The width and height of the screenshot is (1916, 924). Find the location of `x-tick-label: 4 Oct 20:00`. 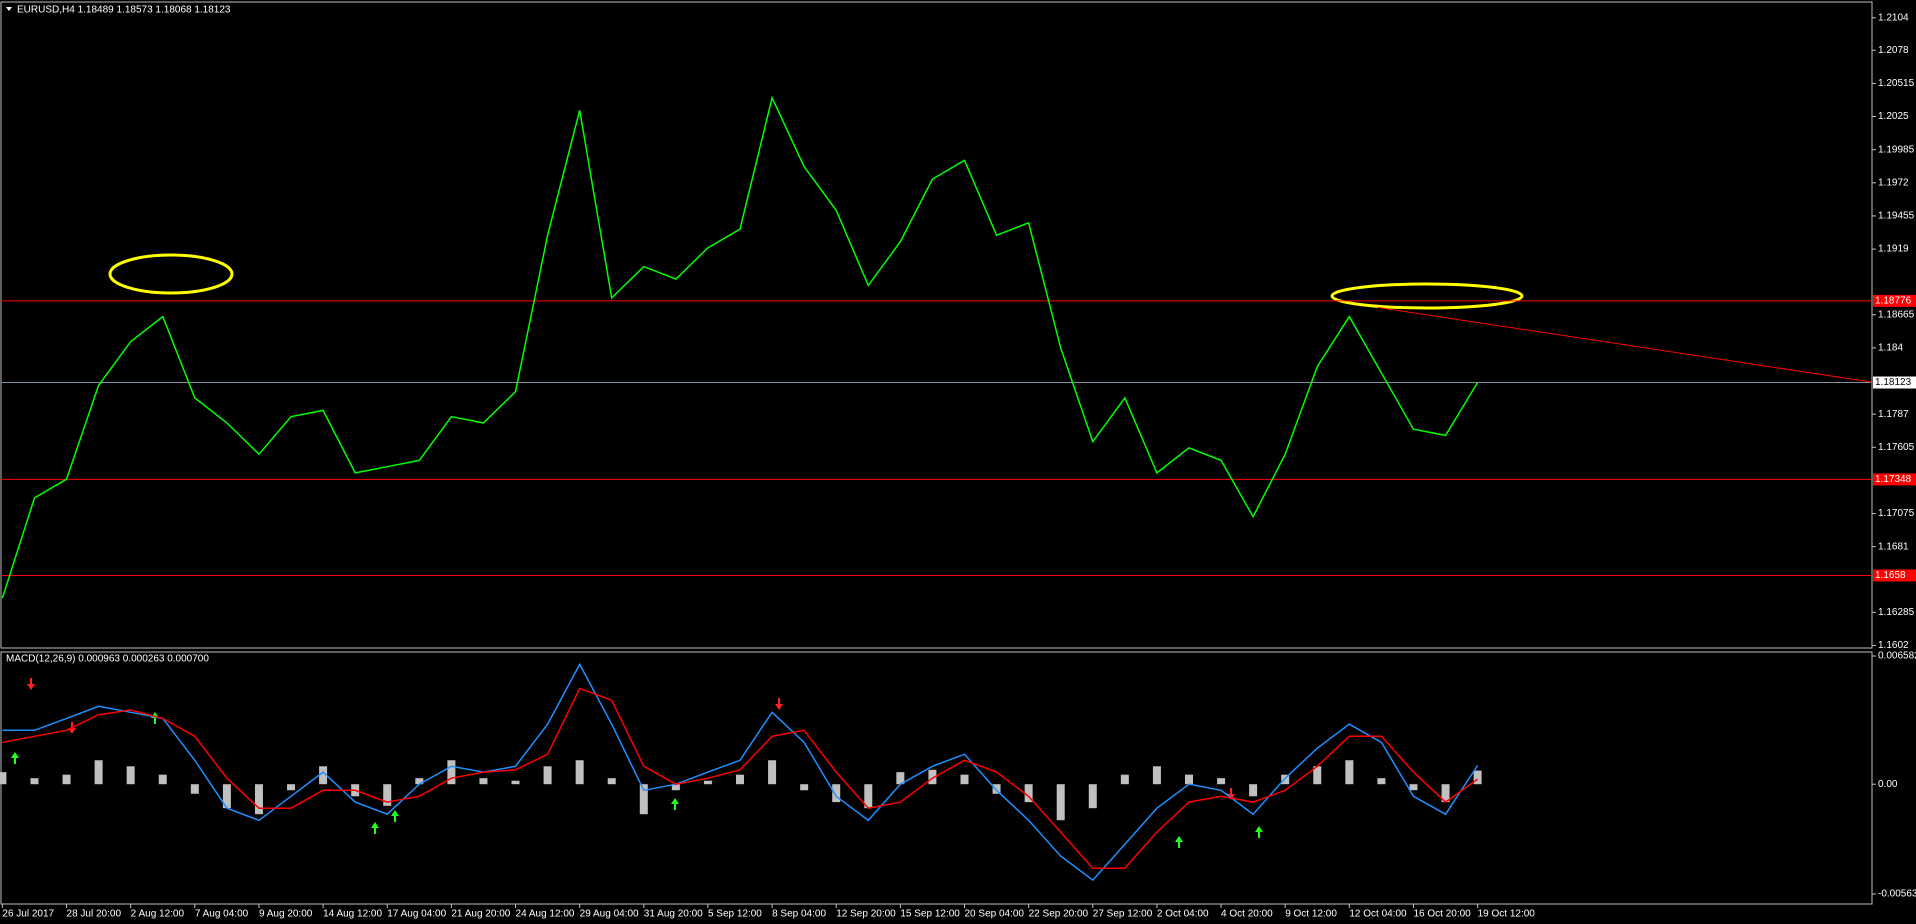

x-tick-label: 4 Oct 20:00 is located at coordinates (1247, 914).